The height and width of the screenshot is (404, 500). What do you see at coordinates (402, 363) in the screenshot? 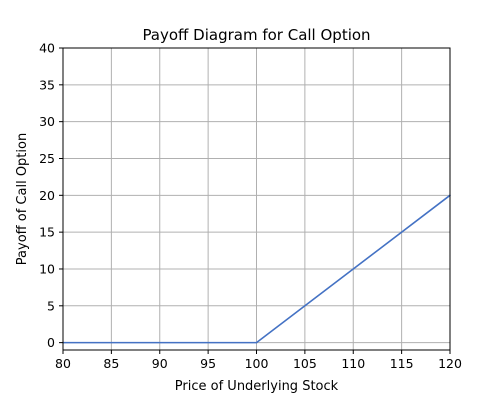
I see `x-tick-label: 115` at bounding box center [402, 363].